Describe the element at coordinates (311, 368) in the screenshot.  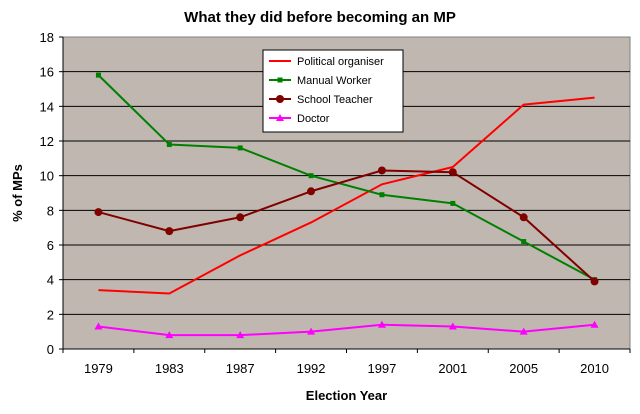
I see `x-tick-label: 1992` at that location.